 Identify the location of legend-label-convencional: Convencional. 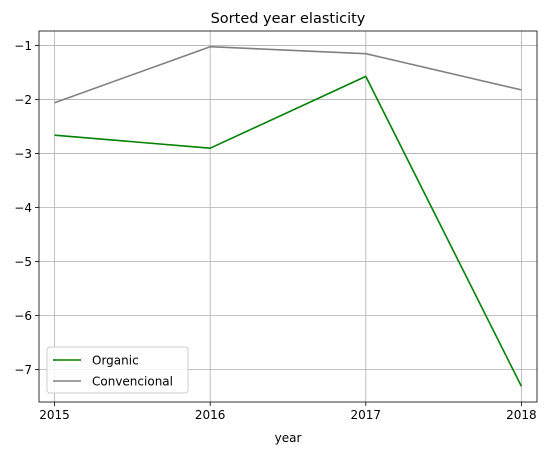
(132, 382).